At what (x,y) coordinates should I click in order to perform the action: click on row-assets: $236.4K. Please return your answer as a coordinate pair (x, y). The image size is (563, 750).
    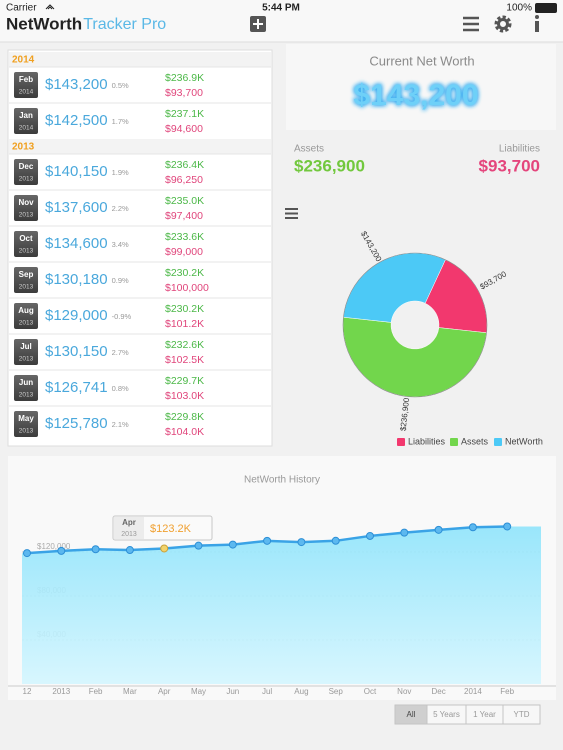
    Looking at the image, I should click on (184, 165).